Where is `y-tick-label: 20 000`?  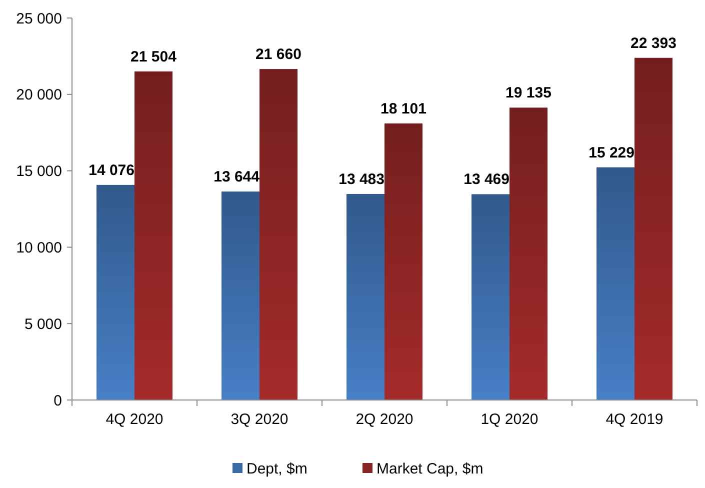 y-tick-label: 20 000 is located at coordinates (39, 95).